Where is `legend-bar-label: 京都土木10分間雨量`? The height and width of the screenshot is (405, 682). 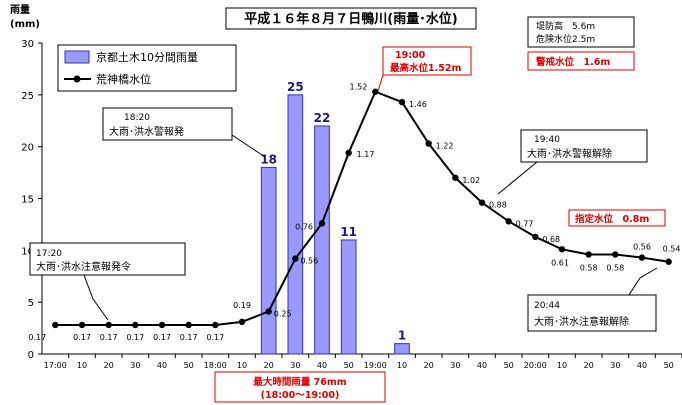 legend-bar-label: 京都土木10分間雨量 is located at coordinates (147, 57).